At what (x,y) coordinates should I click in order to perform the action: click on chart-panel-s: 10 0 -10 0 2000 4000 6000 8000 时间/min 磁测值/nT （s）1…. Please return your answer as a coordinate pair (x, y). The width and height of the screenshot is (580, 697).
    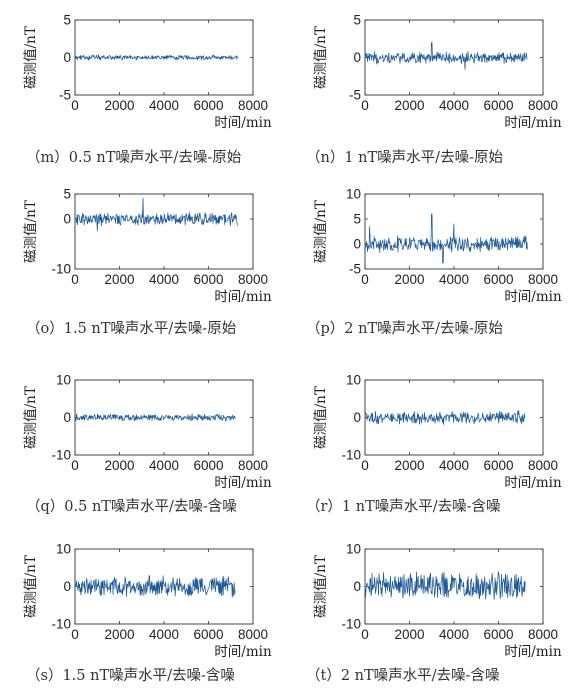
    Looking at the image, I should click on (145, 613).